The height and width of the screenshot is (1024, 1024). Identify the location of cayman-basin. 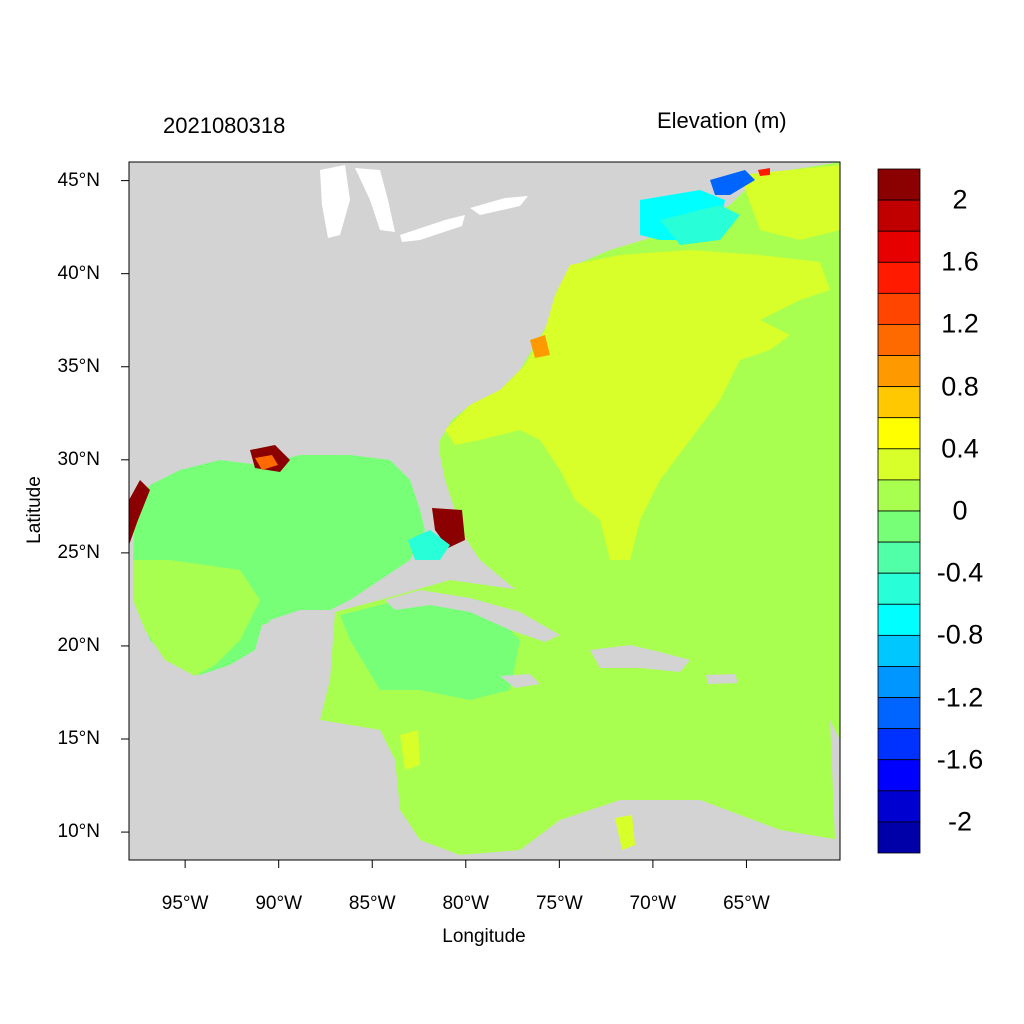
(430, 650).